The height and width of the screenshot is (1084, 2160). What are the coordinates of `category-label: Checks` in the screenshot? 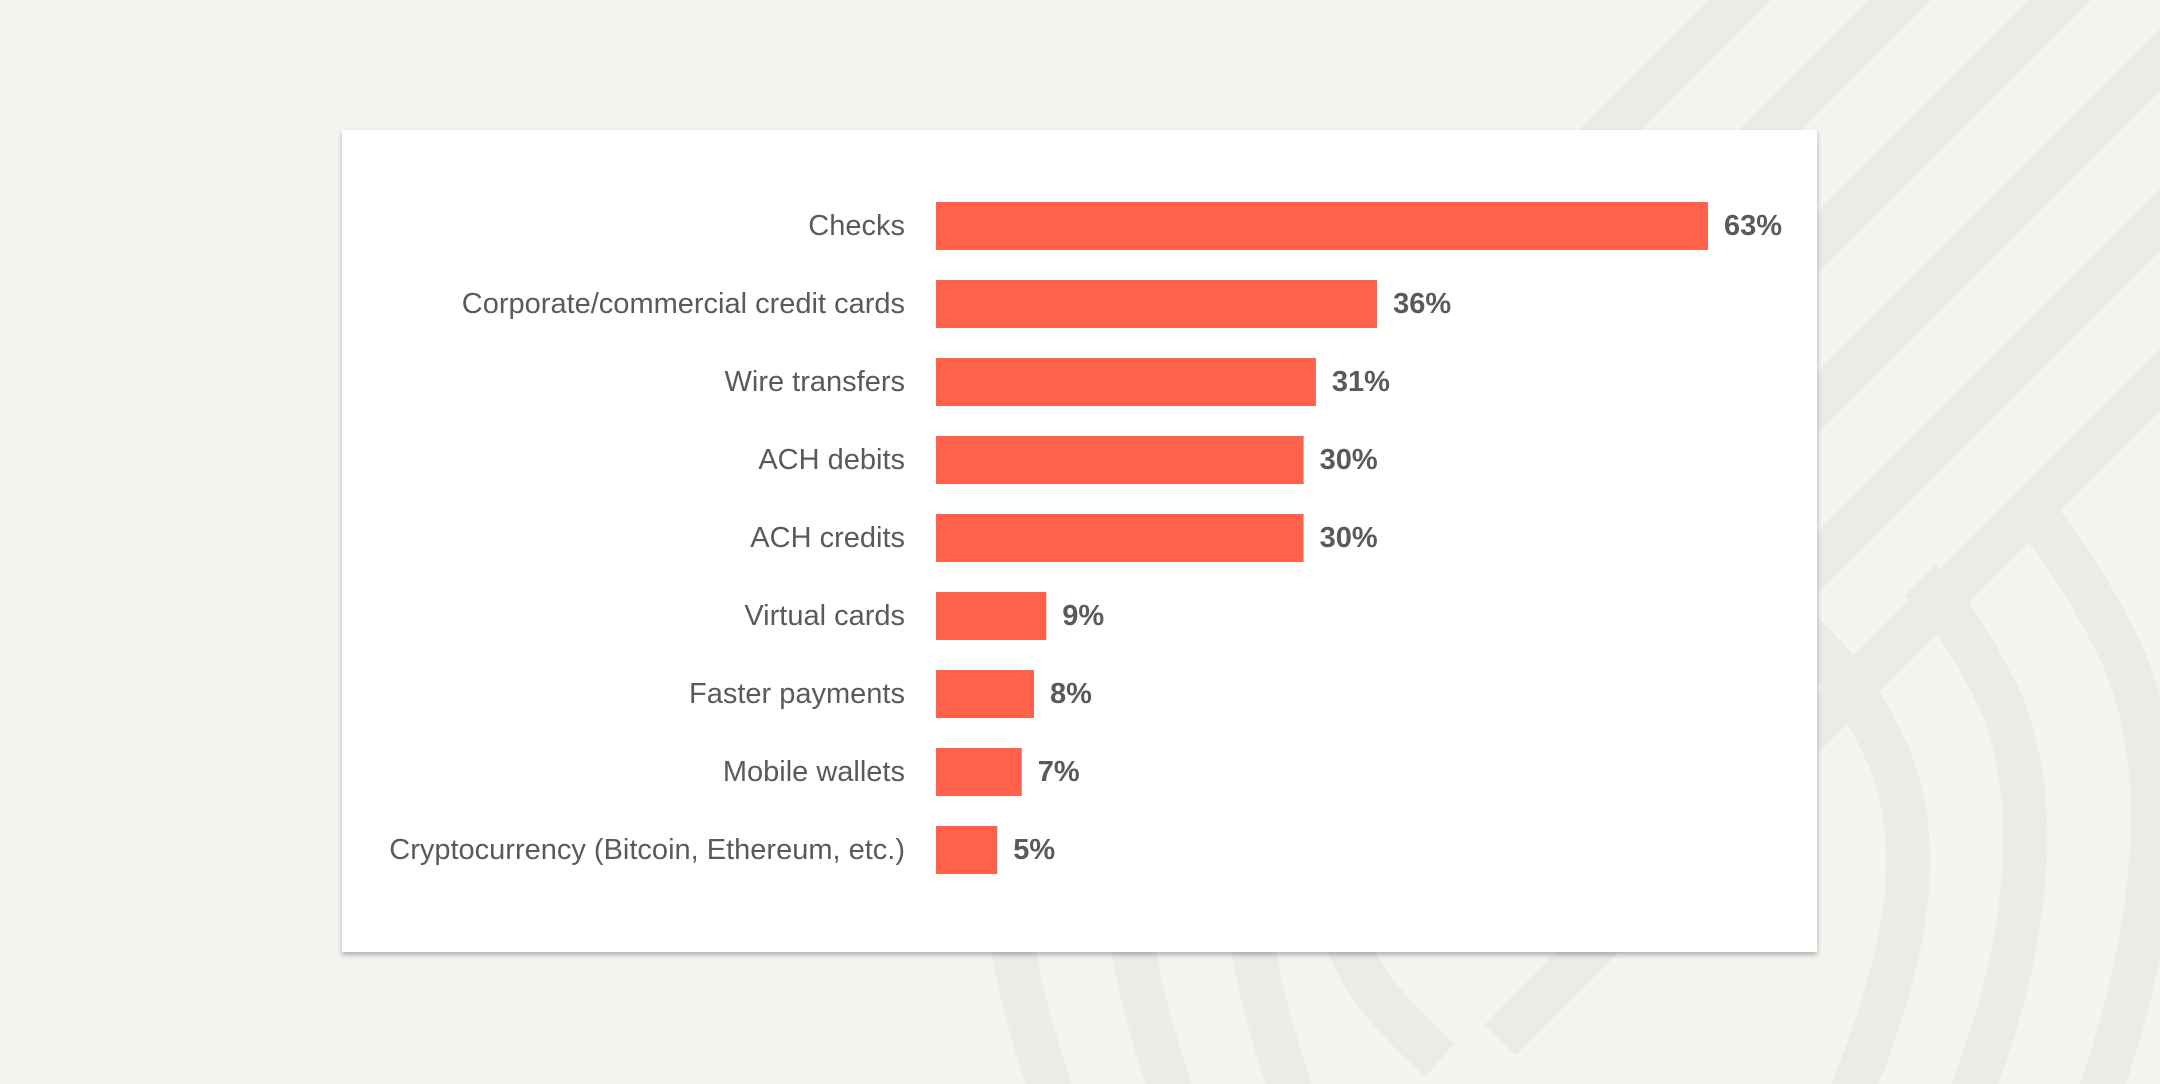 It's located at (856, 226).